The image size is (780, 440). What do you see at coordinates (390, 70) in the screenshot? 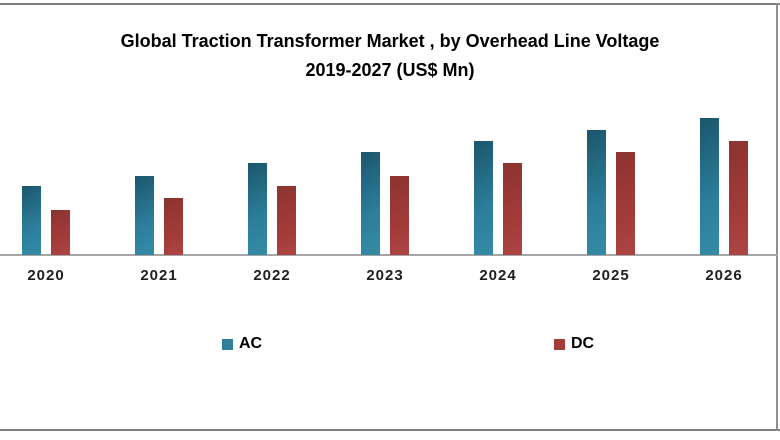
I see `chart-title-line2: 2019-2027 (US$ Mn)` at bounding box center [390, 70].